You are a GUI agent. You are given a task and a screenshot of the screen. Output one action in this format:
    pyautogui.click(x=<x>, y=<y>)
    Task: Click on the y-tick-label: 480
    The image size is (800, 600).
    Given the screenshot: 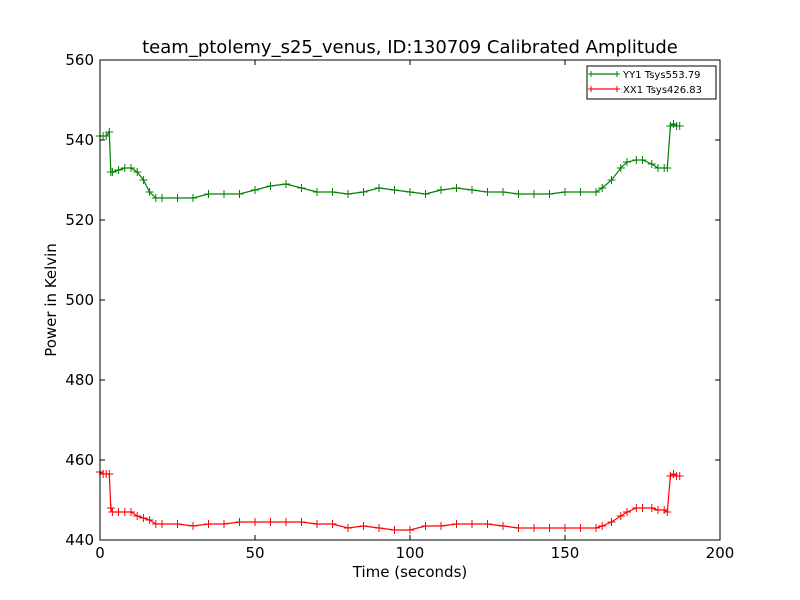 What is the action you would take?
    pyautogui.click(x=79, y=380)
    